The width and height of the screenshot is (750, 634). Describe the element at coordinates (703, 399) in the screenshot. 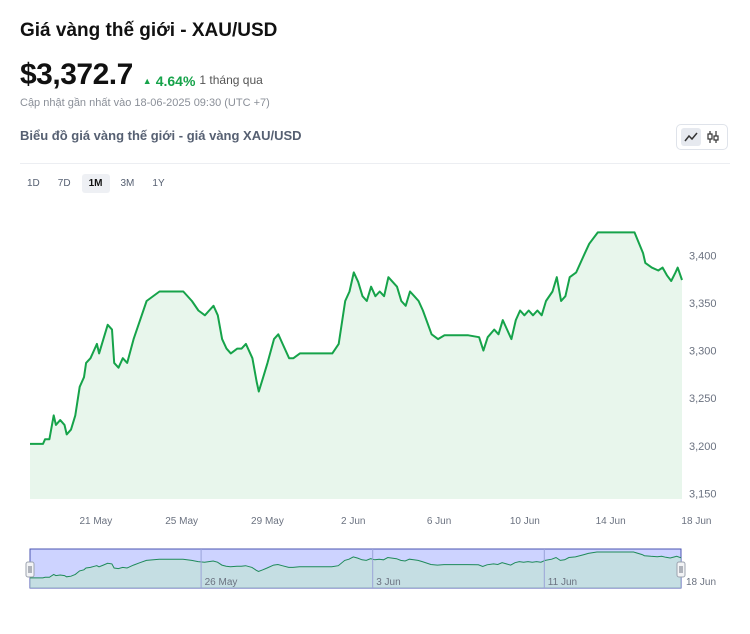

I see `y-tick-label: 3,250` at that location.